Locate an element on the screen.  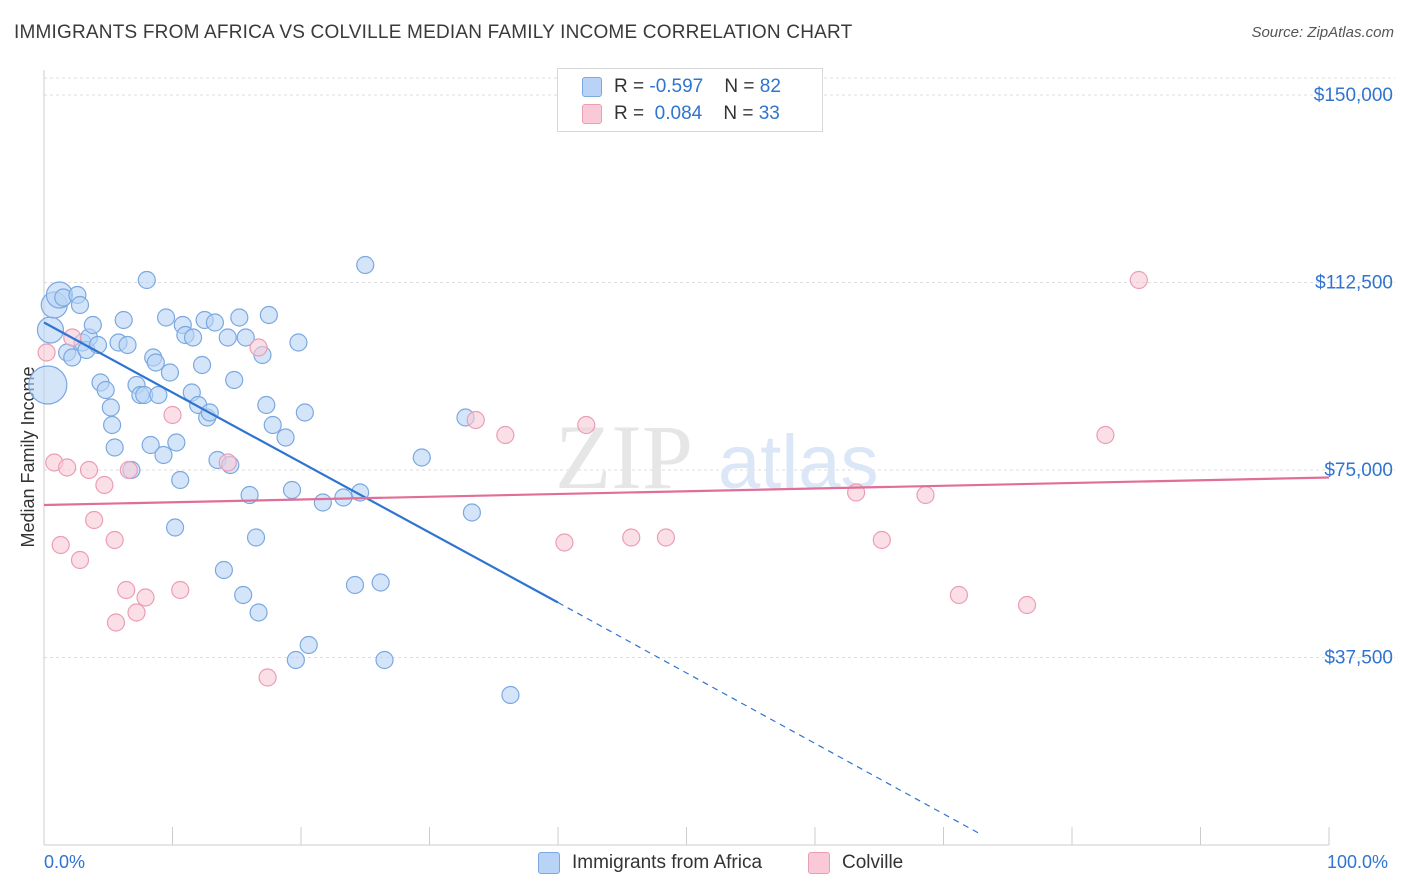
r-value-colville: 0.084 is located at coordinates (678, 113).